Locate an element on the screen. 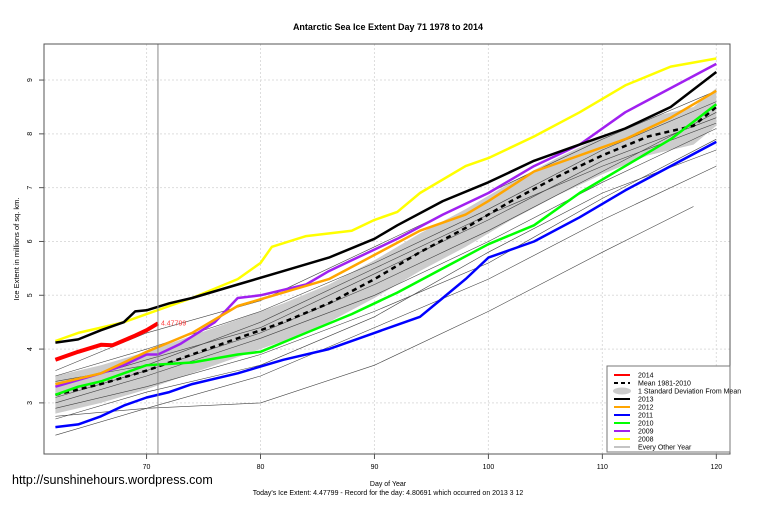  legend-label: 2013 is located at coordinates (646, 400).